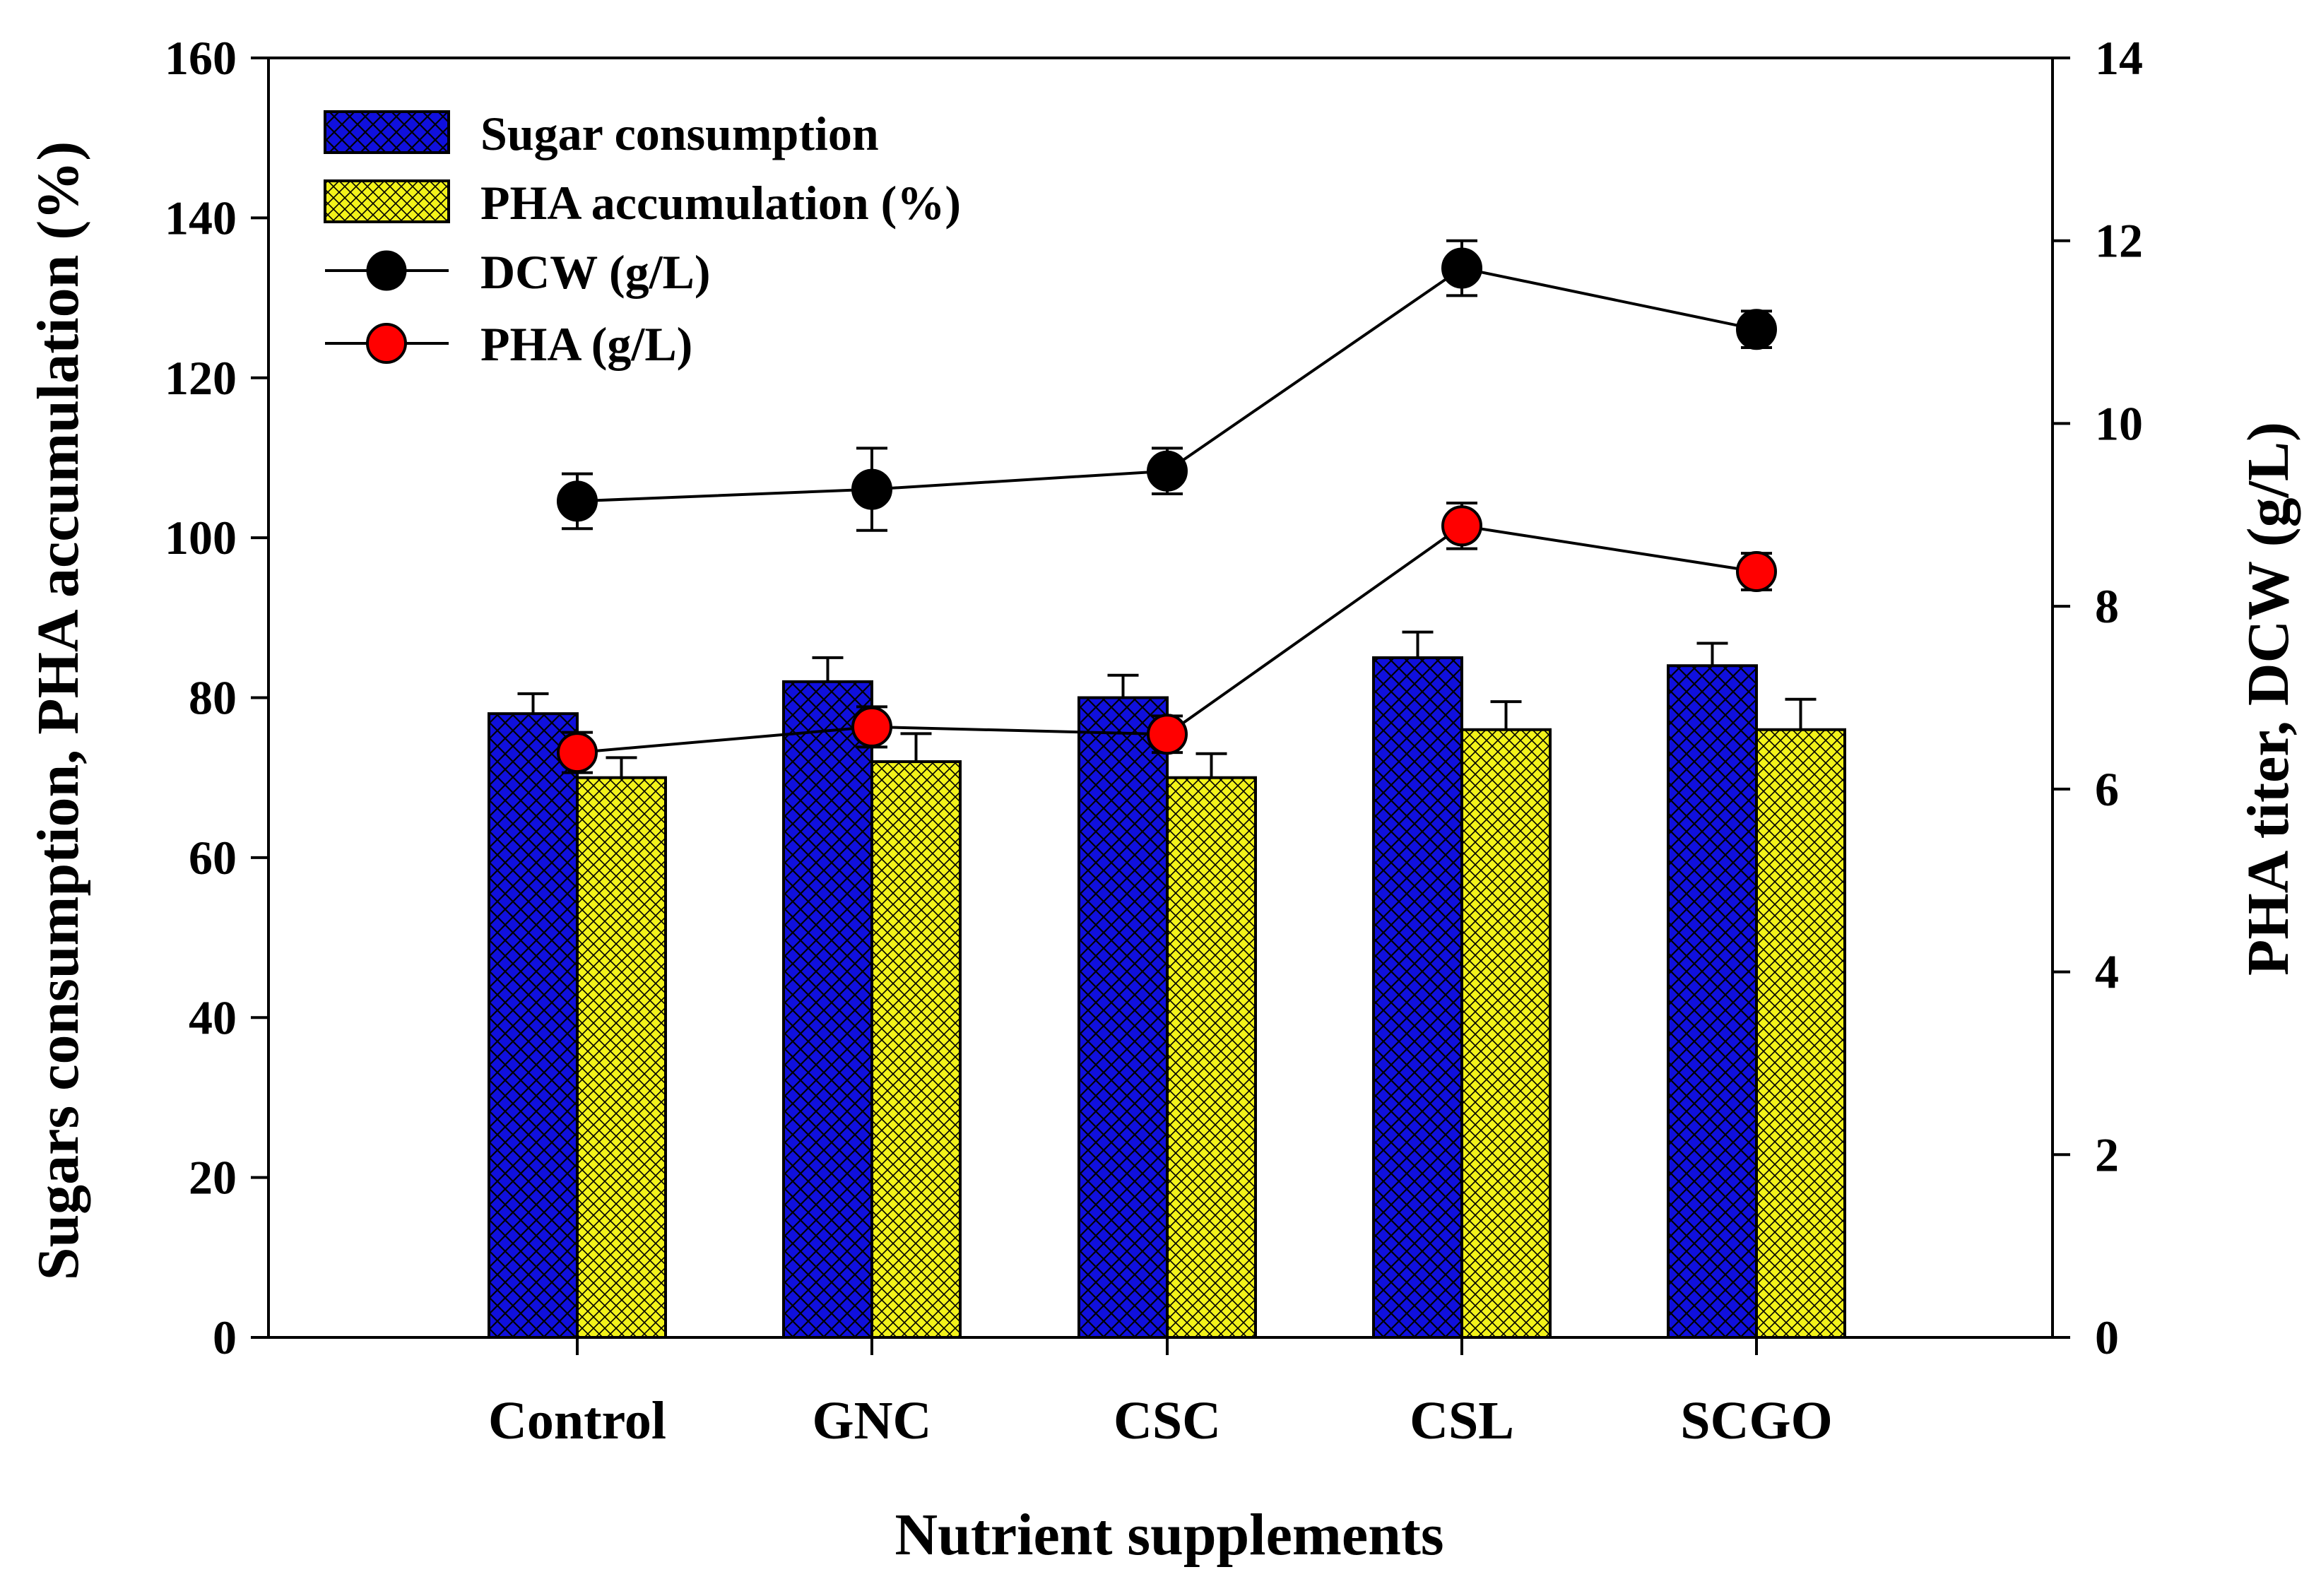 The height and width of the screenshot is (1596, 2309). Describe the element at coordinates (2107, 606) in the screenshot. I see `y2-tick-label: 8` at that location.